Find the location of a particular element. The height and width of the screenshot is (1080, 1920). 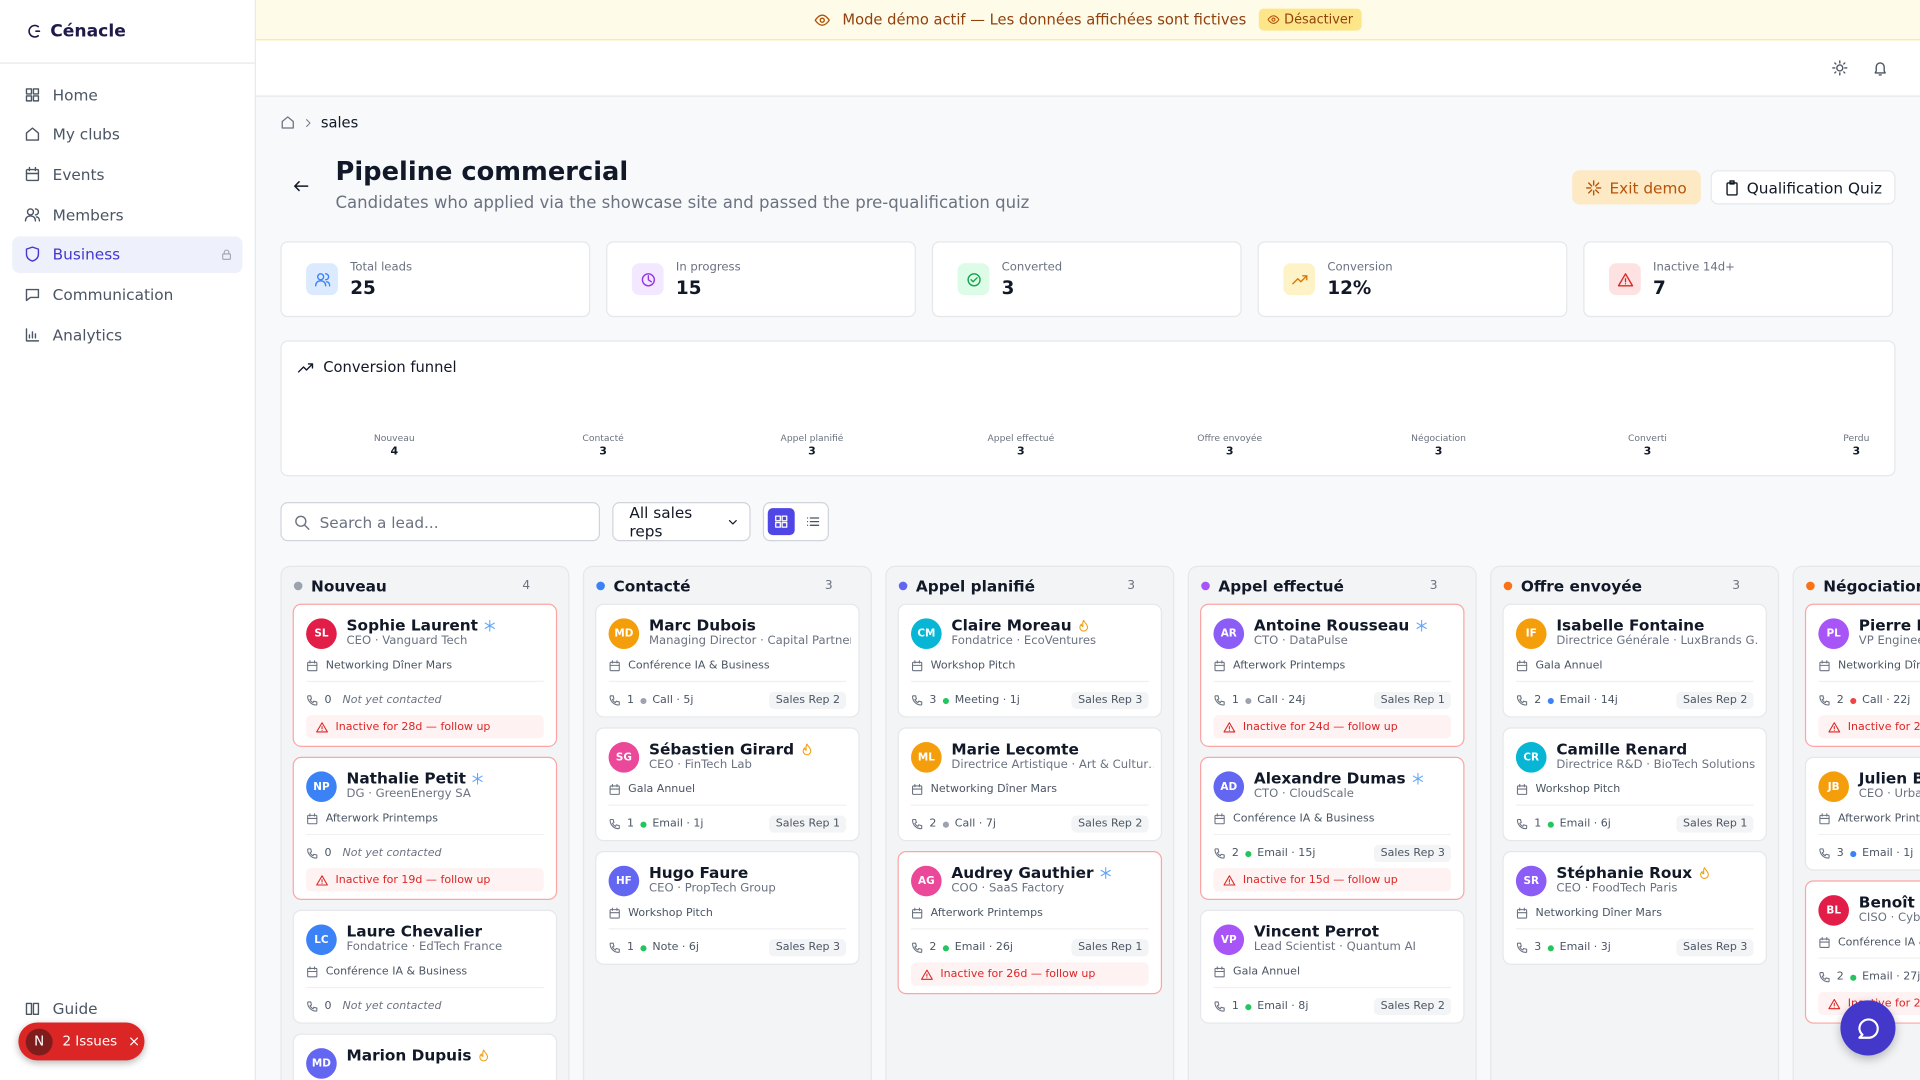

card-id: Benoît LCISO · Cybe is located at coordinates (1889, 909).